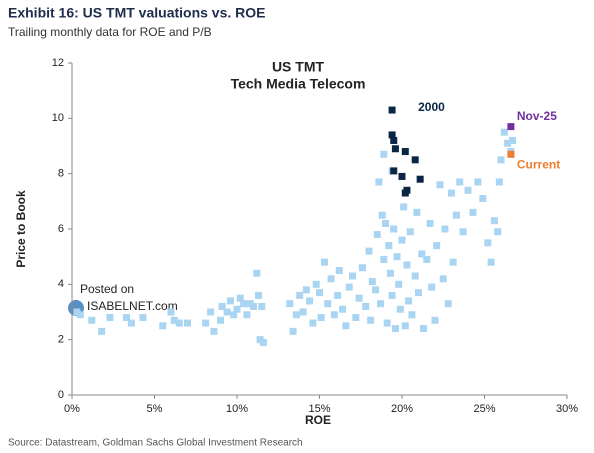 This screenshot has width=594, height=453. What do you see at coordinates (538, 164) in the screenshot?
I see `series-label: Current` at bounding box center [538, 164].